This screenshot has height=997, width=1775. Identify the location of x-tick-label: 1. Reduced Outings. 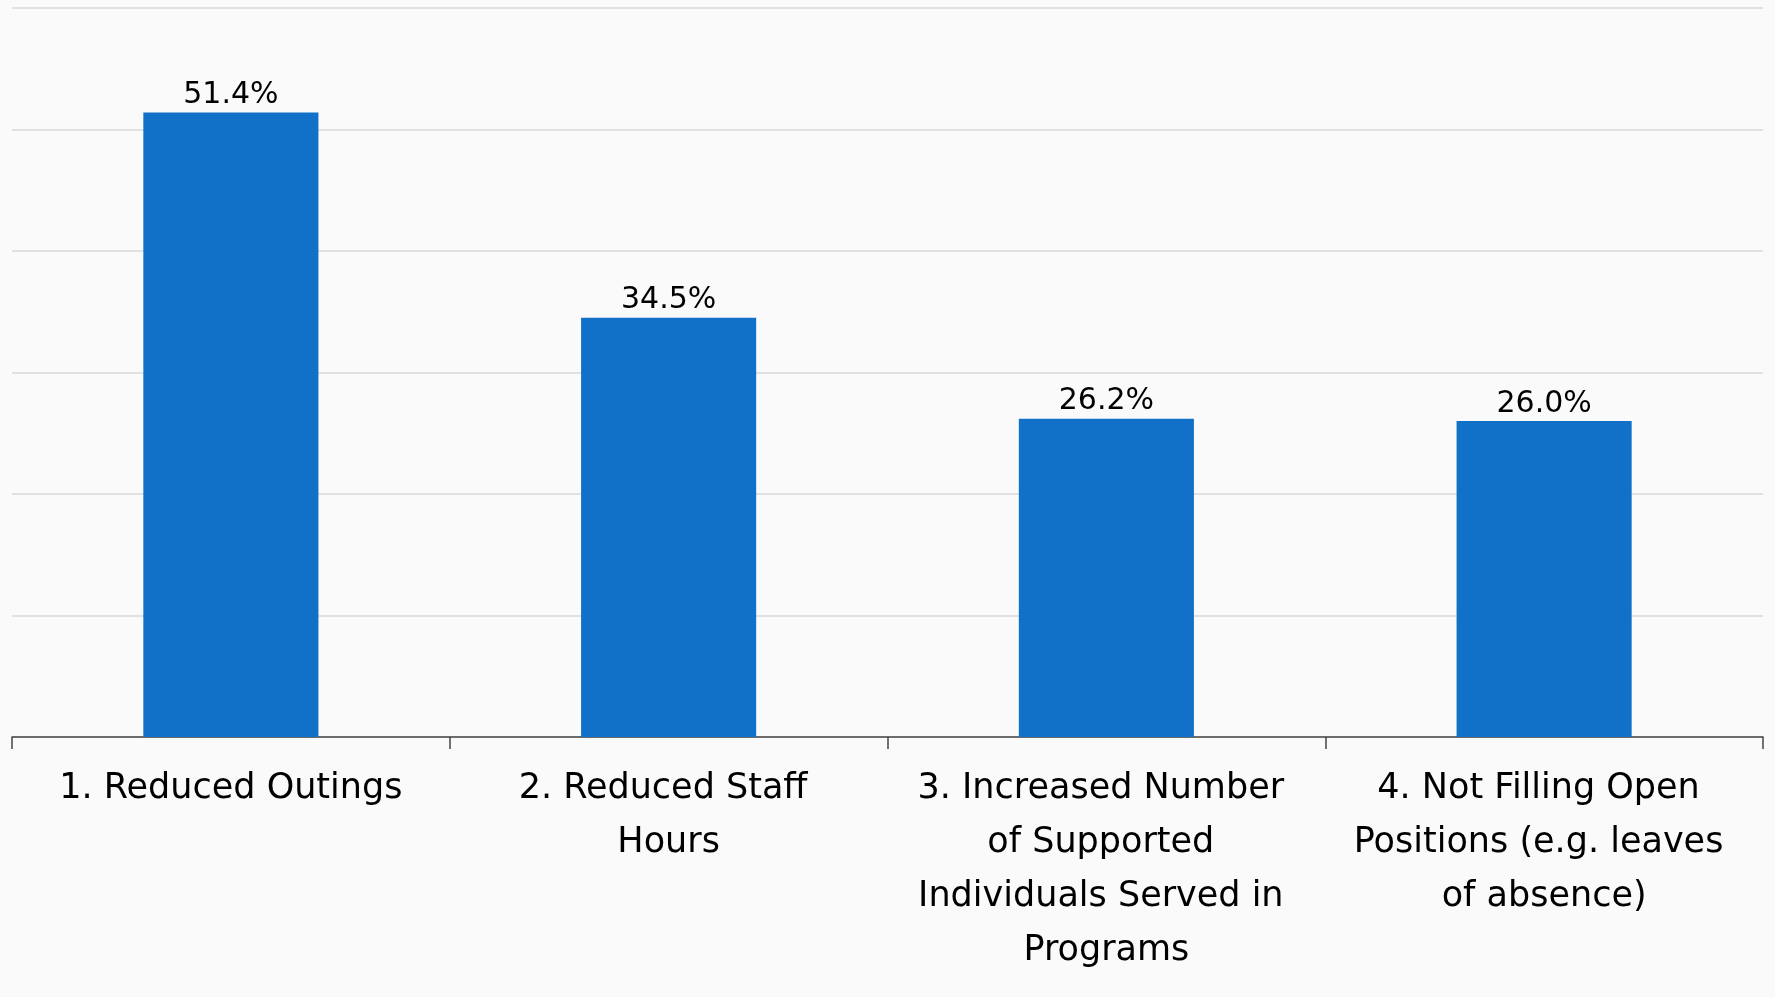
(231, 786).